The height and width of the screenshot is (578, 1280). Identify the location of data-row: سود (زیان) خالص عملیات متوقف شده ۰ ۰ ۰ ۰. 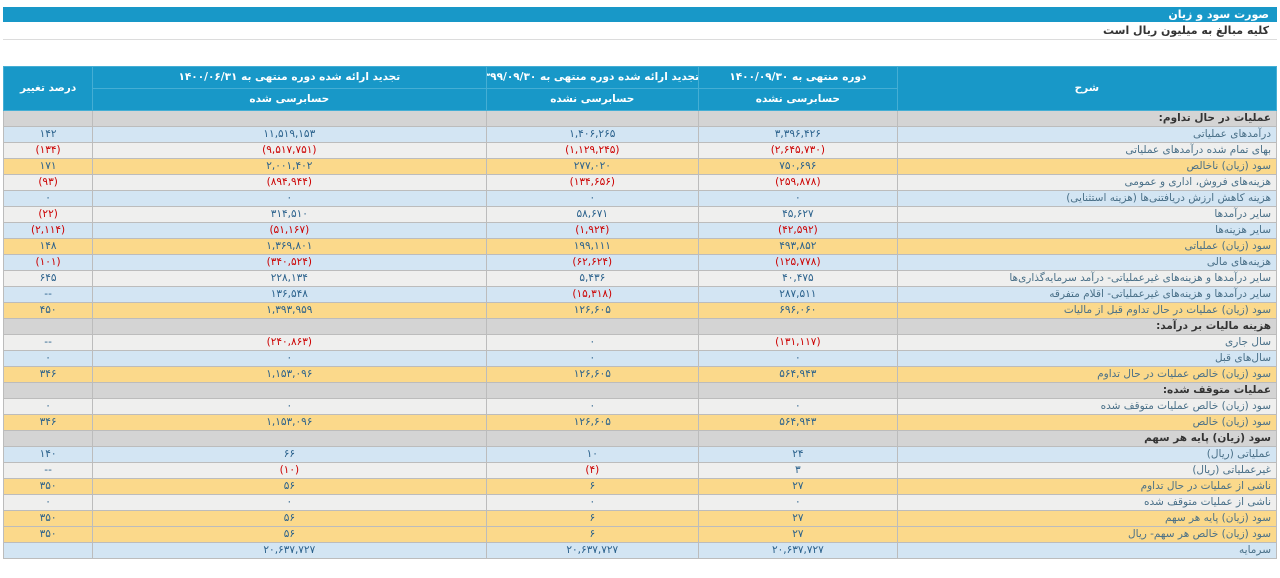
(640, 406).